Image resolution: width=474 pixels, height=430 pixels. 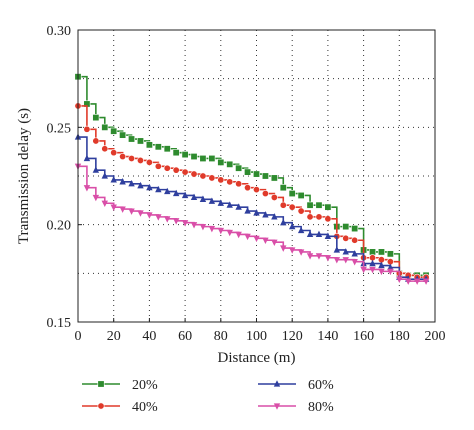 I want to click on legend-label: 60%, so click(x=321, y=385).